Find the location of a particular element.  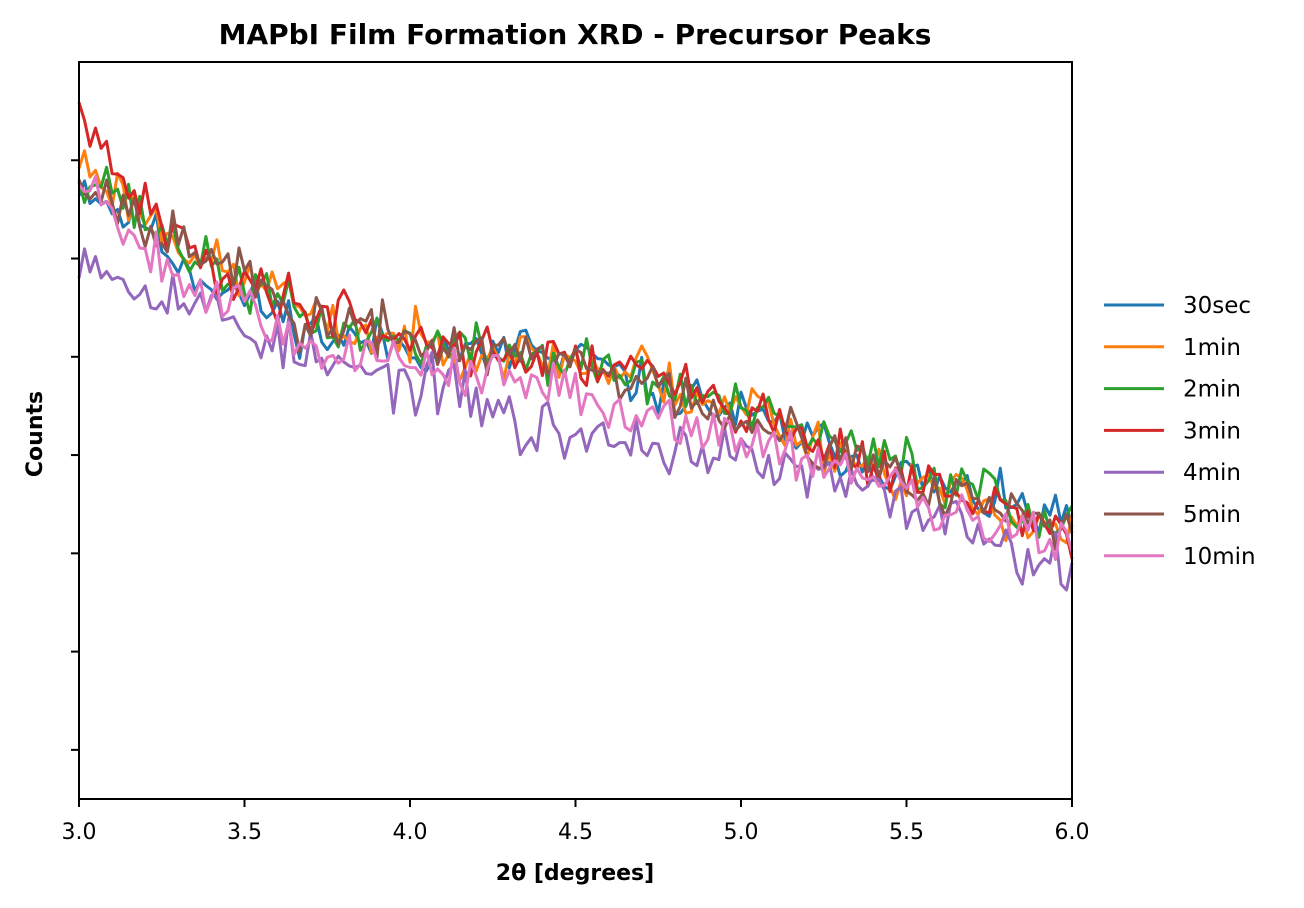

x-tick-label: 6.0 is located at coordinates (1072, 832).